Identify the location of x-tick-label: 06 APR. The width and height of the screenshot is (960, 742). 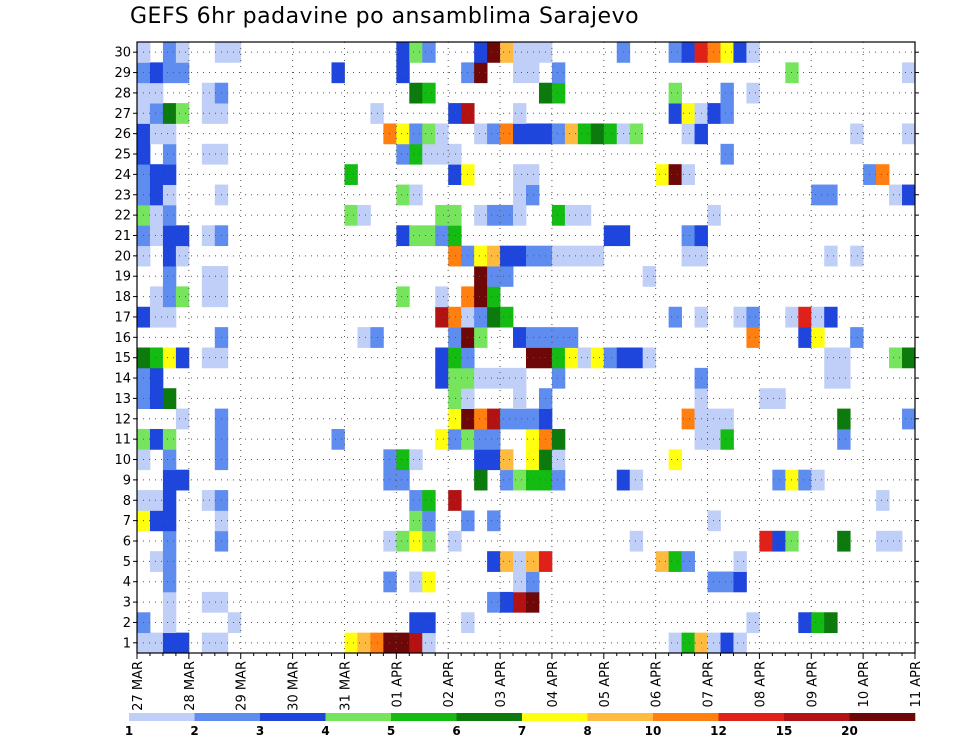
(657, 684).